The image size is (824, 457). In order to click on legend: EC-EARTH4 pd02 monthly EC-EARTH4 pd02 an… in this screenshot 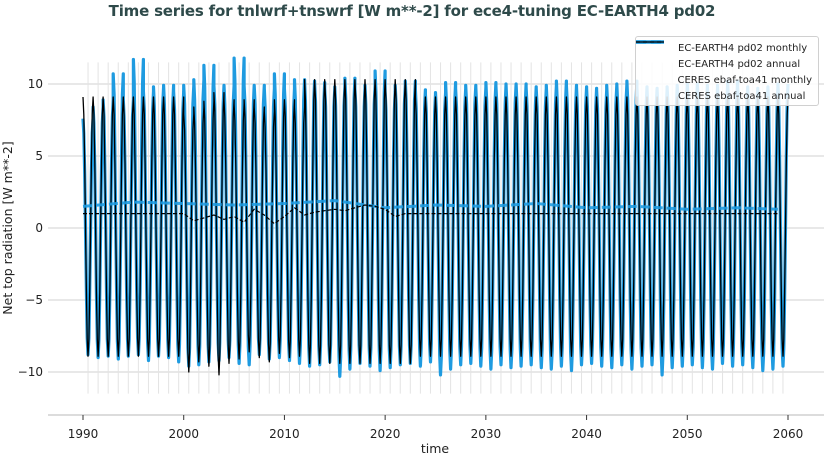, I will do `click(727, 71)`.